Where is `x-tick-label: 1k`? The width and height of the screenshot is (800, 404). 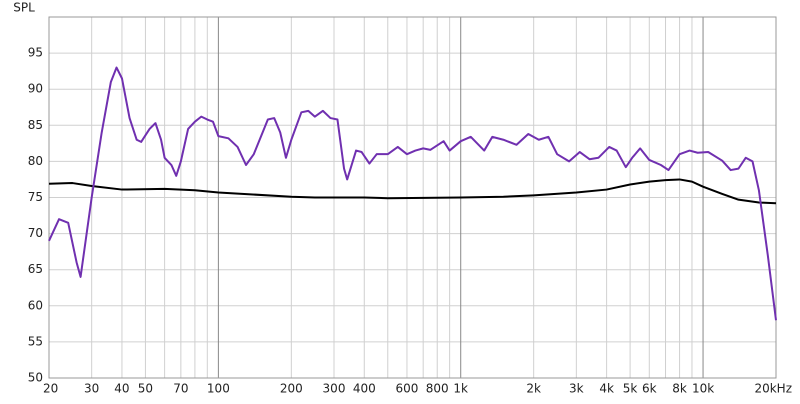 x-tick-label: 1k is located at coordinates (460, 389).